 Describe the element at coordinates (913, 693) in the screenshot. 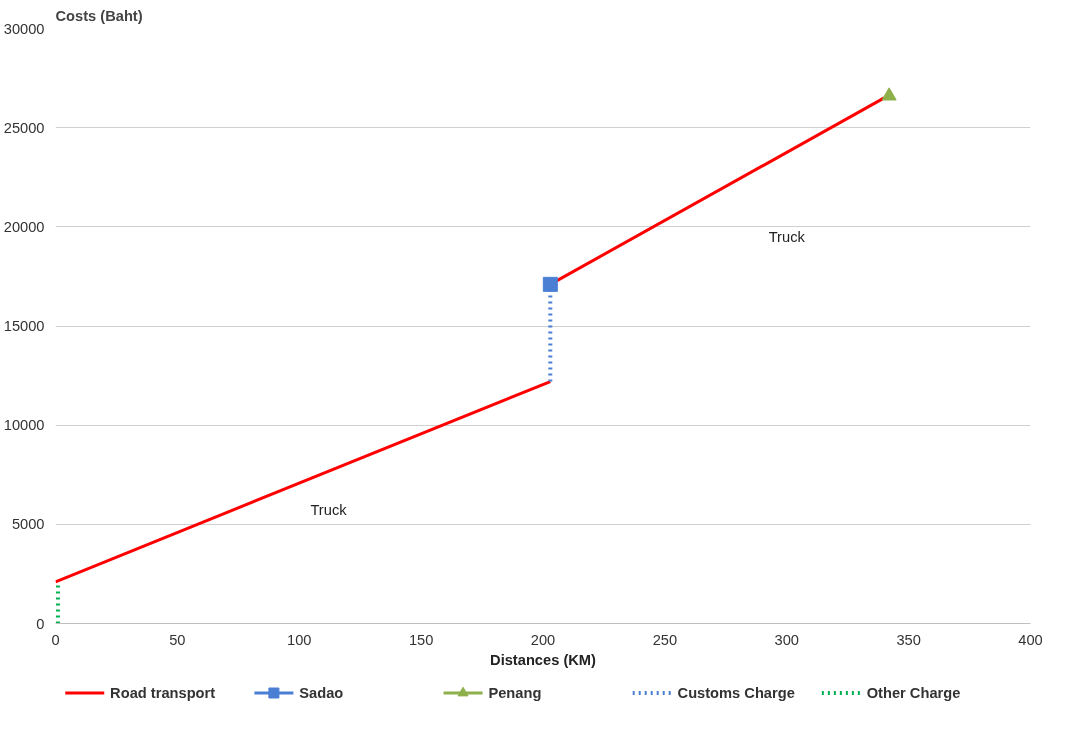

I see `legend-label: Other Charge` at that location.